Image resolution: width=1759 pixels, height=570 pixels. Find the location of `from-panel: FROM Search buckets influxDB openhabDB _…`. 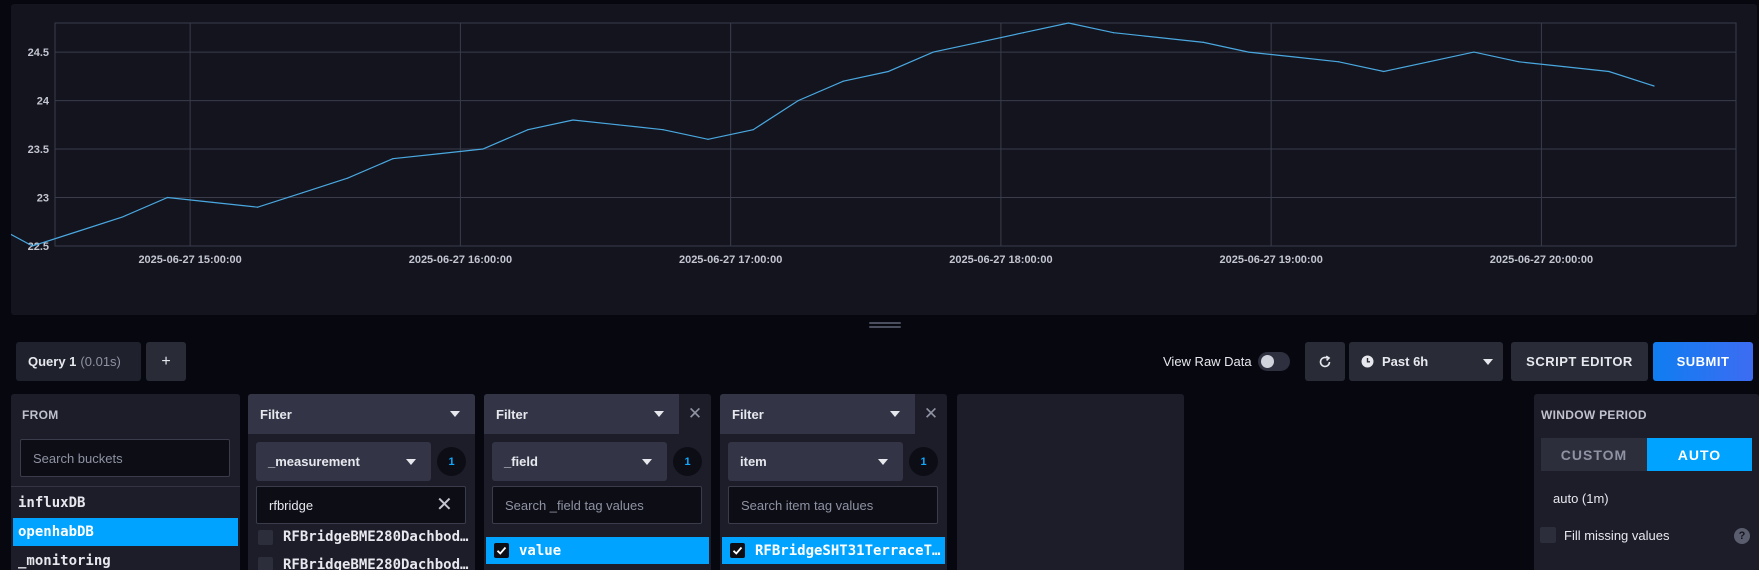

from-panel: FROM Search buckets influxDB openhabDB _… is located at coordinates (125, 482).